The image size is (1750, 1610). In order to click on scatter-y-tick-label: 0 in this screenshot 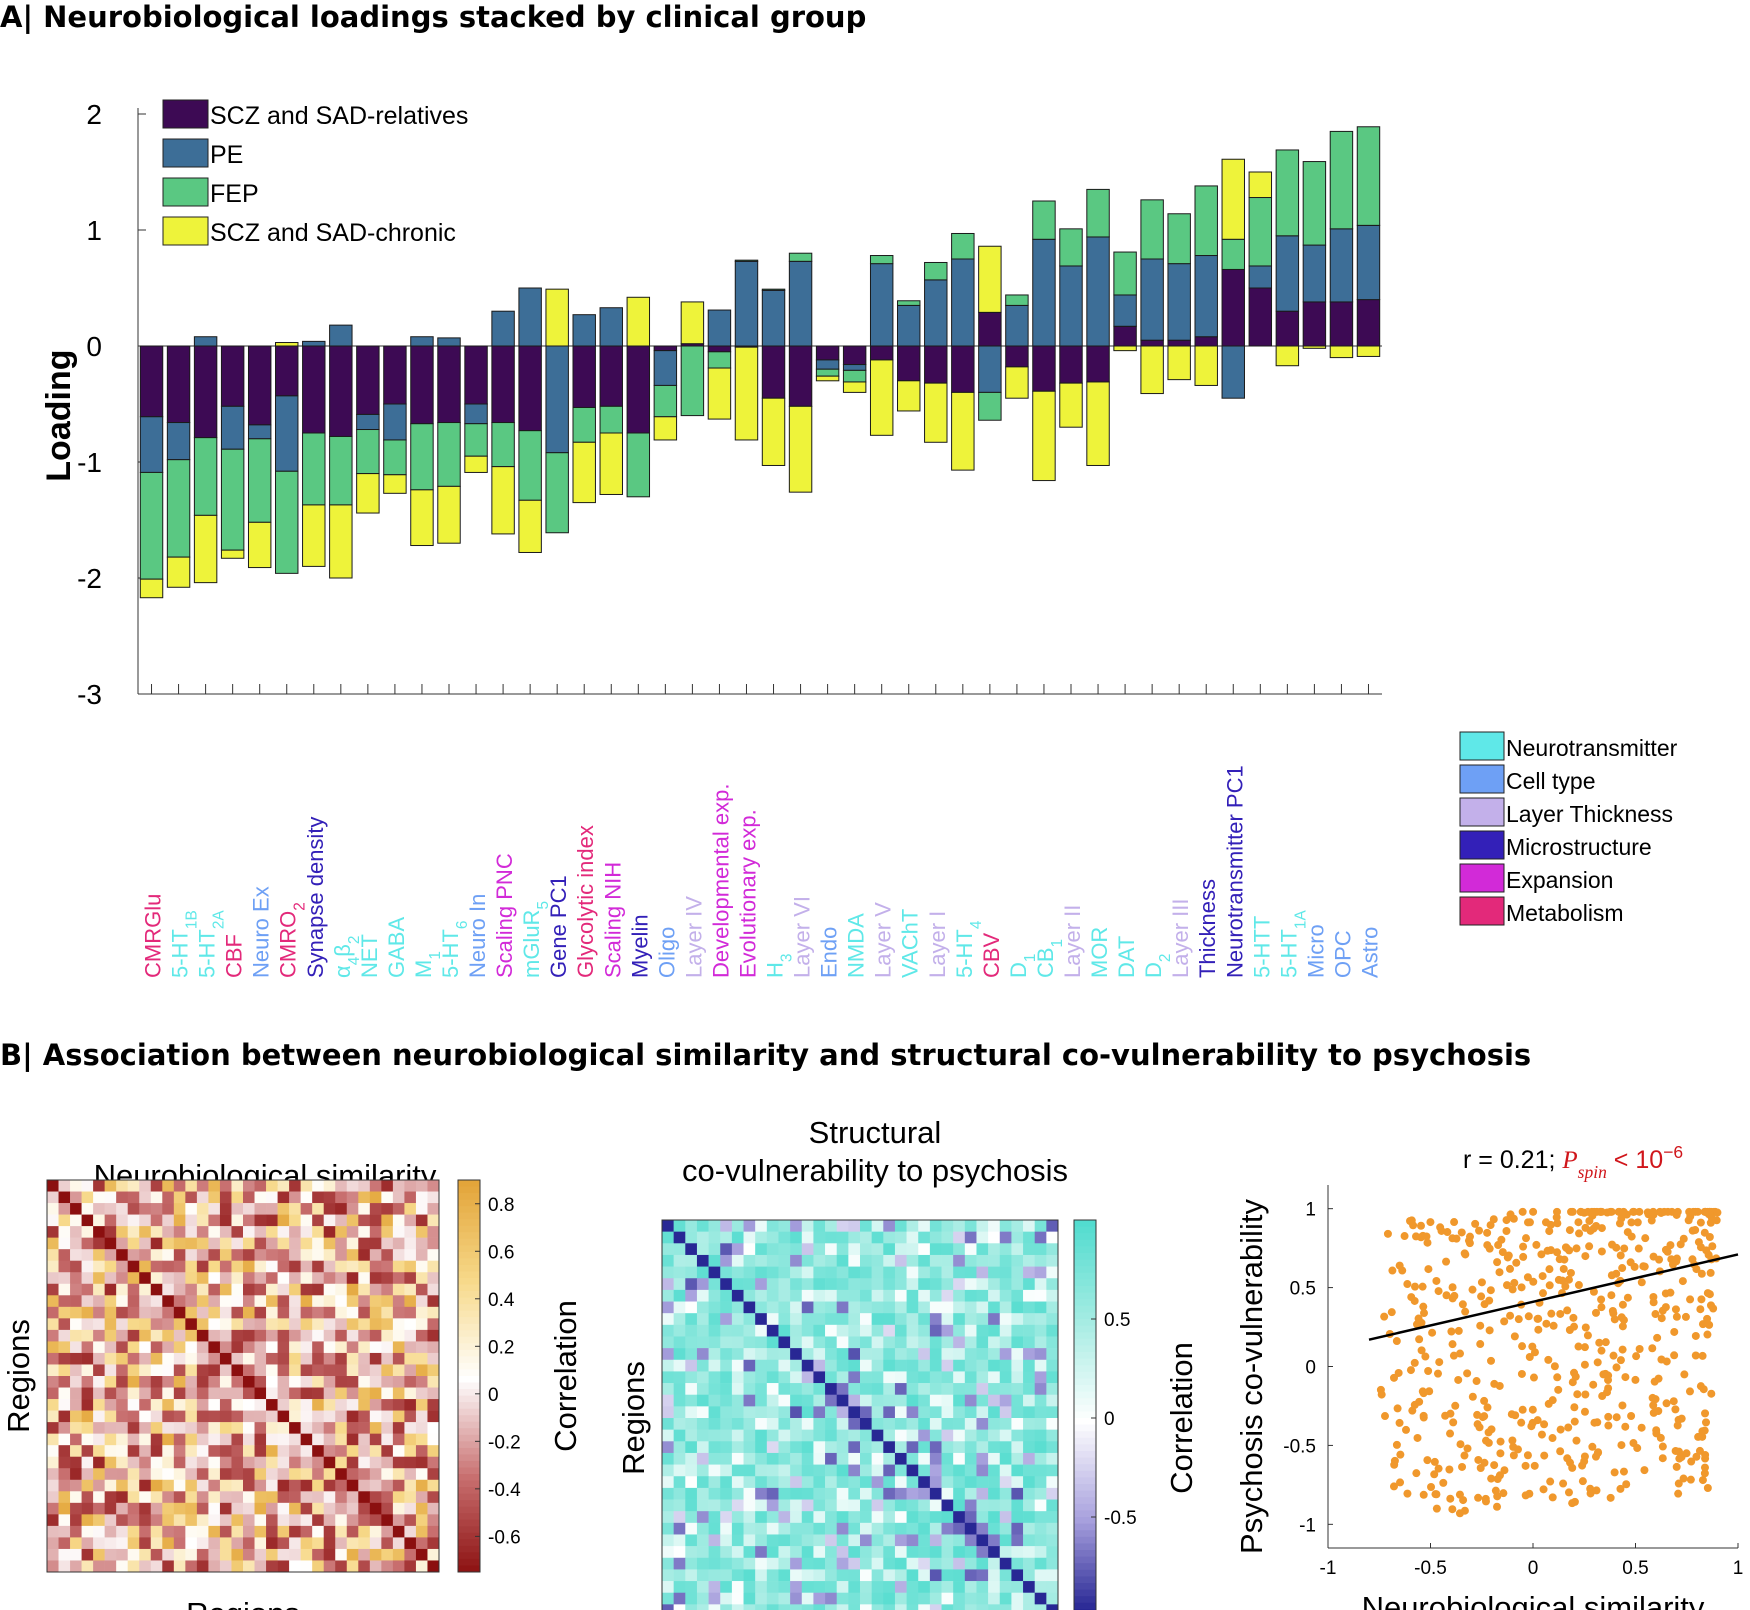, I will do `click(1310, 1368)`.